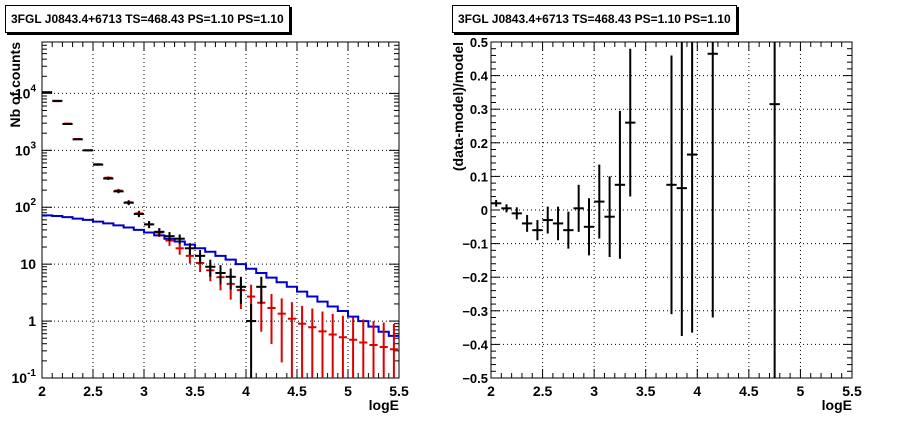 This screenshot has height=421, width=898. I want to click on y-tick-label: −0.5, so click(475, 378).